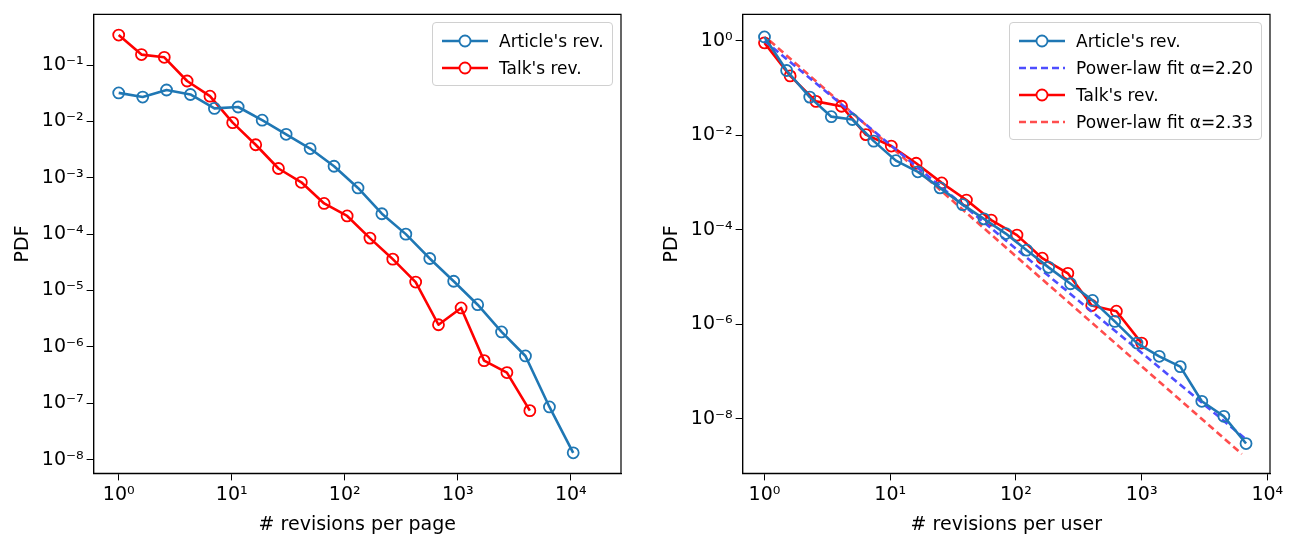  I want to click on y-tick-label: 10⁰, so click(716, 38).